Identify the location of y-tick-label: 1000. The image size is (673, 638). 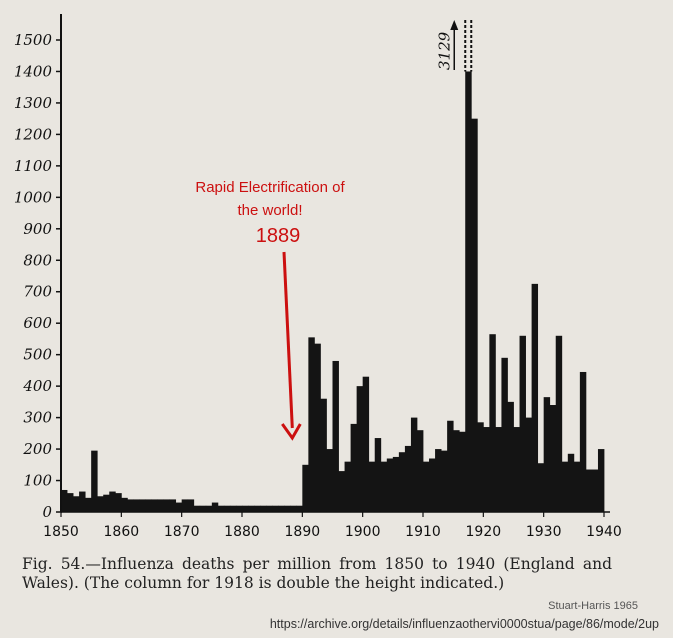
(33, 197).